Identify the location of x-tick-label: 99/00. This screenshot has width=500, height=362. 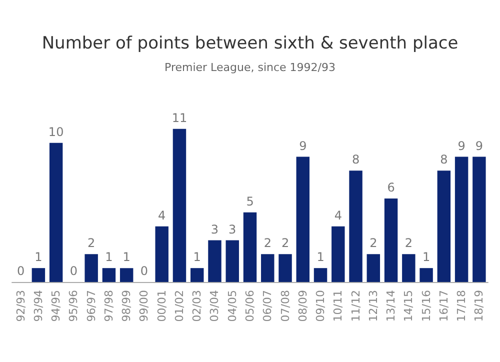
(144, 306).